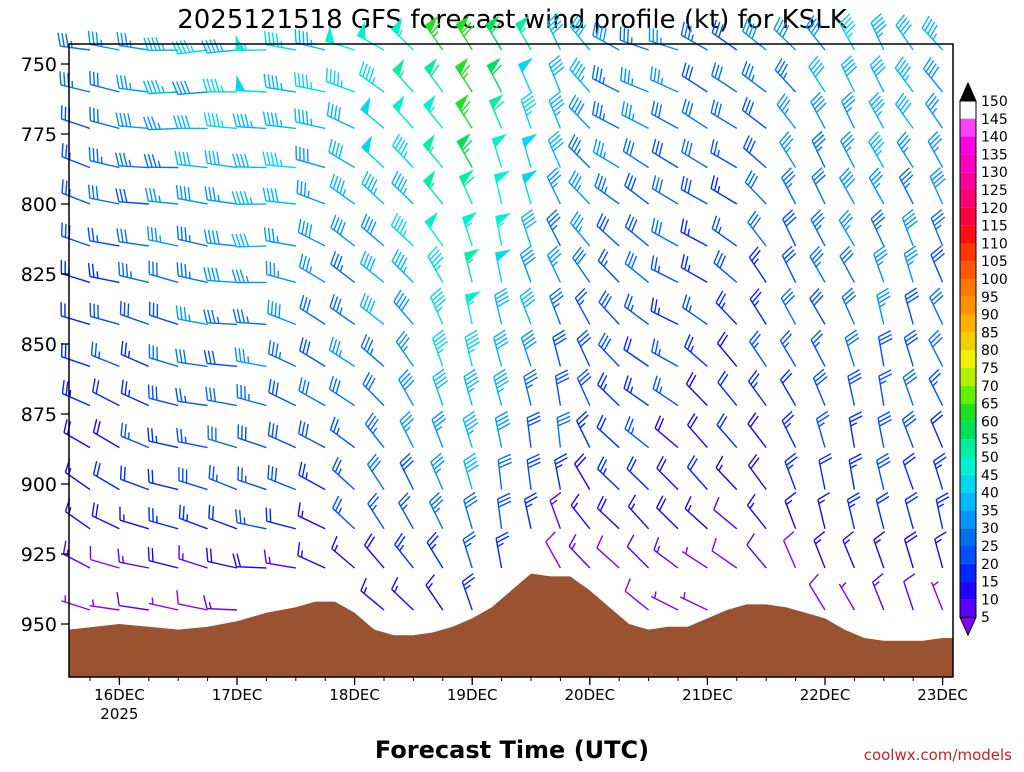 The width and height of the screenshot is (1024, 772). Describe the element at coordinates (994, 155) in the screenshot. I see `colorbar-label: 135` at that location.